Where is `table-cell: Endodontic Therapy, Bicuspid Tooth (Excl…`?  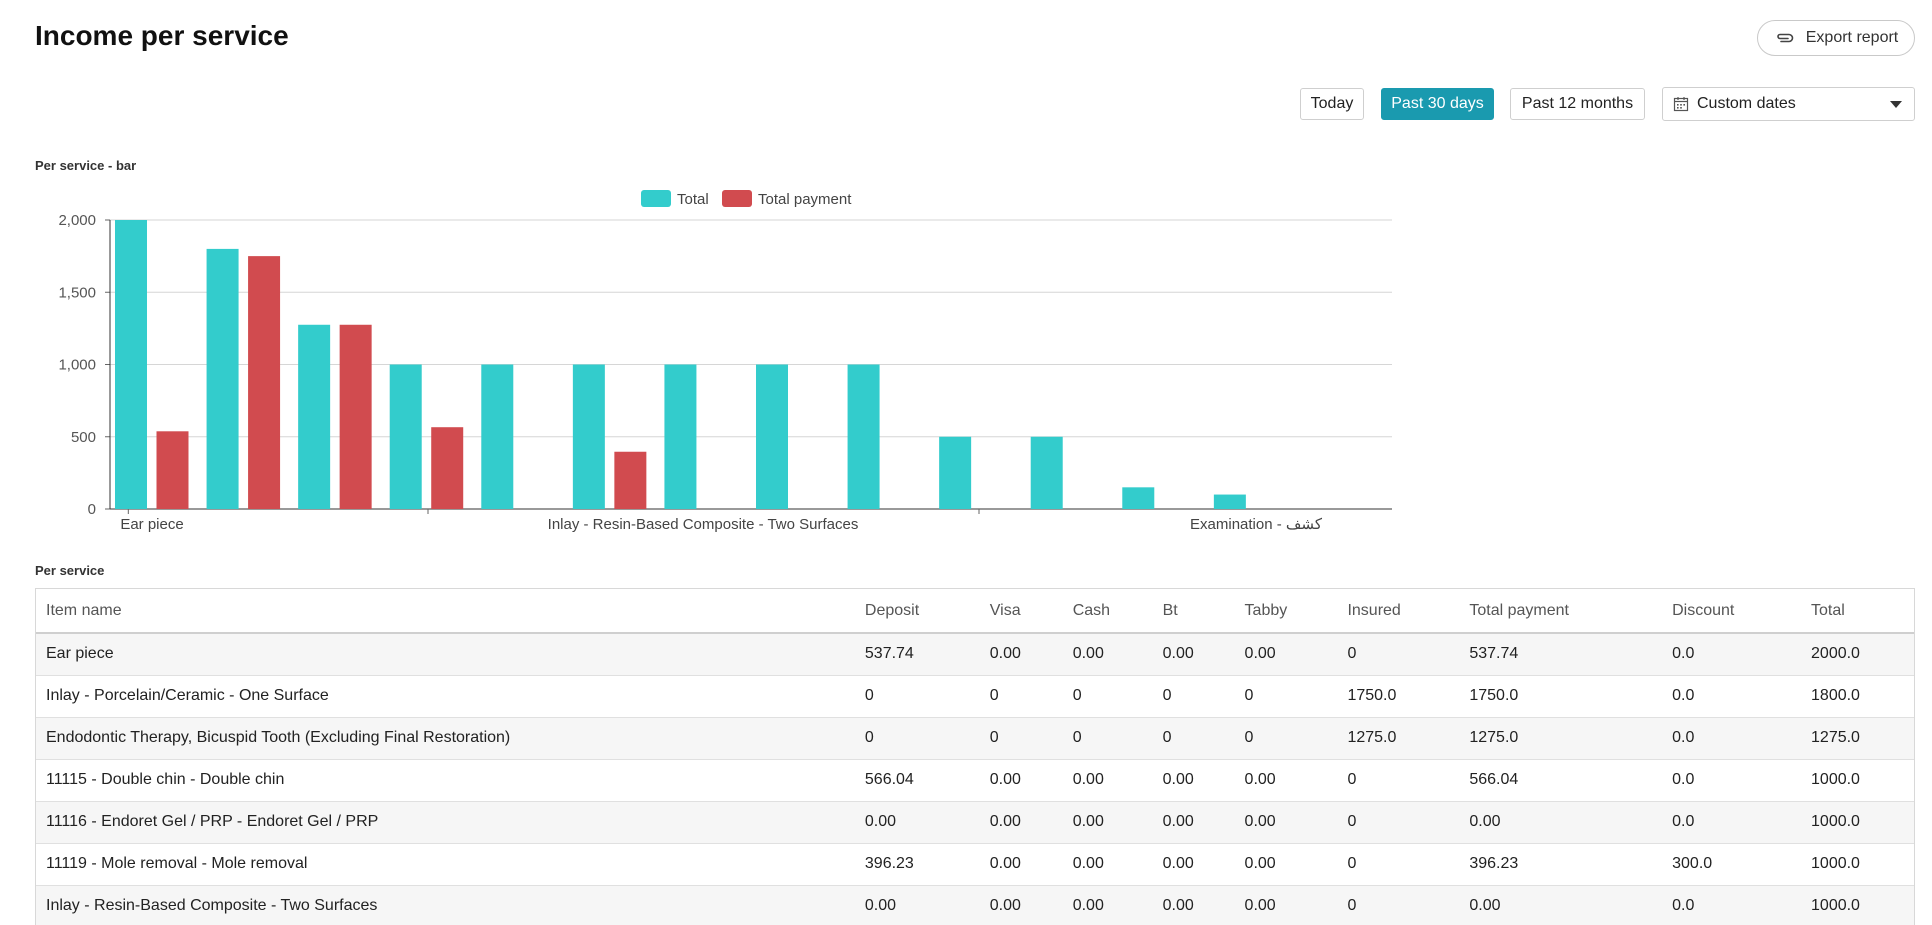 table-cell: Endodontic Therapy, Bicuspid Tooth (Excl… is located at coordinates (445, 738).